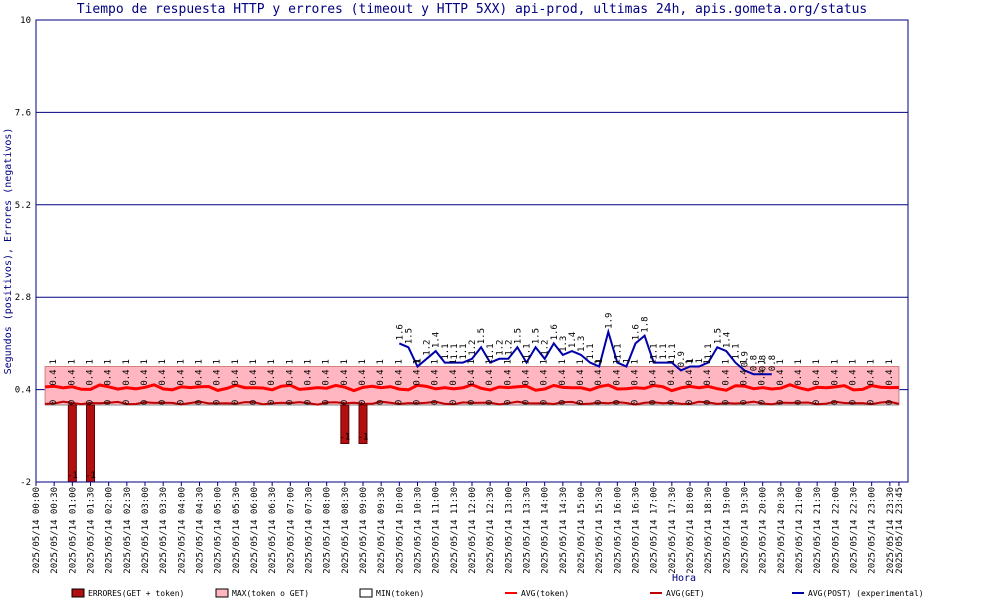  Describe the element at coordinates (25, 21) in the screenshot. I see `y-tick-label: 10` at that location.